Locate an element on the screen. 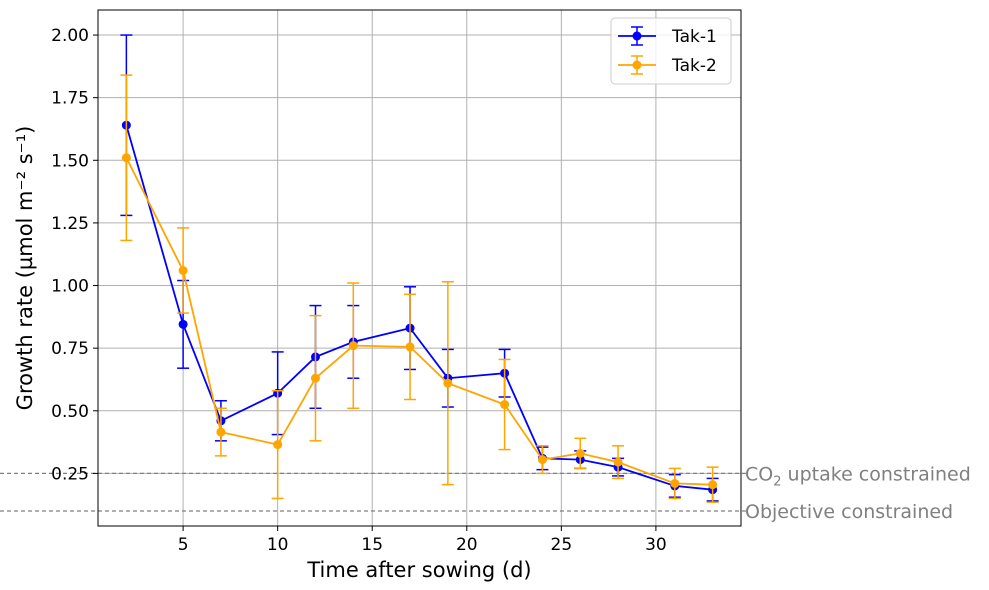 This screenshot has width=989, height=590. legend: Tak-1 Tak-2 is located at coordinates (671, 51).